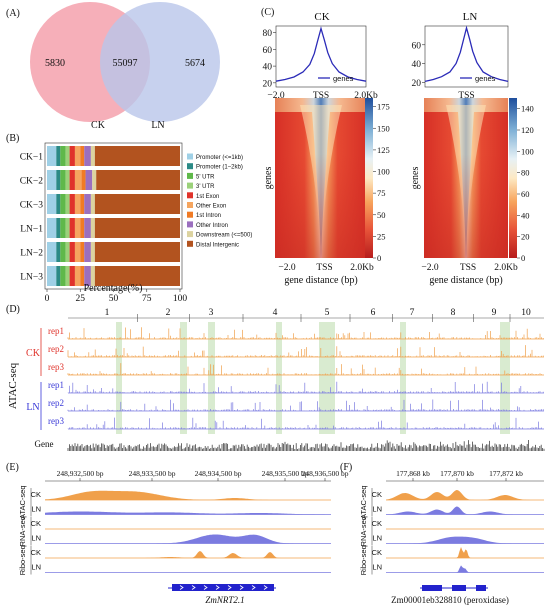 This screenshot has height=606, width=550. I want to click on bar-xtick-label: 75, so click(147, 299).